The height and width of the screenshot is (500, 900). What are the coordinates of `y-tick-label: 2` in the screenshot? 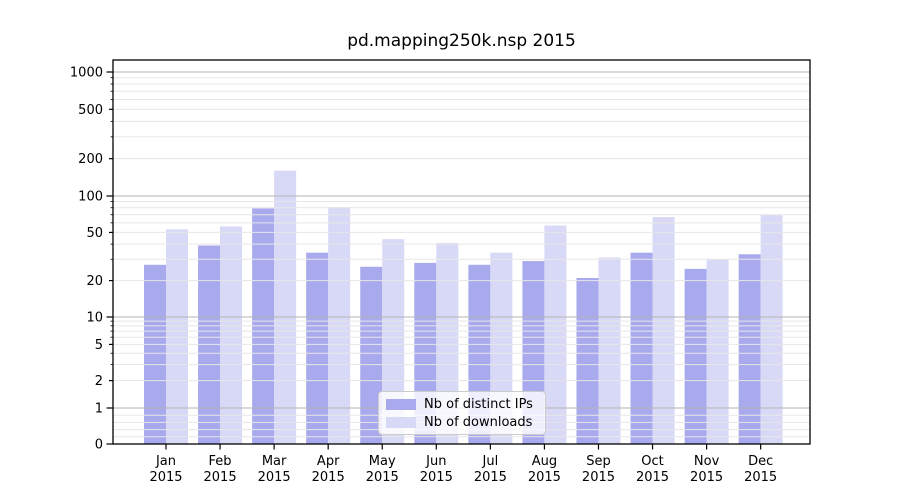 It's located at (99, 381).